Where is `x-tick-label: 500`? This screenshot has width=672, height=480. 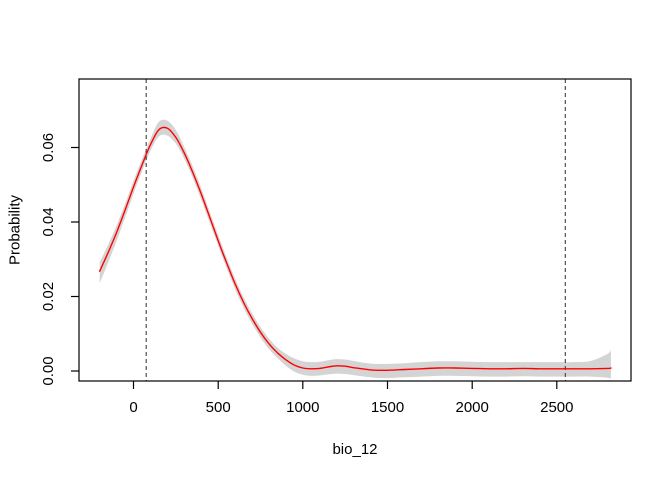 x-tick-label: 500 is located at coordinates (218, 407).